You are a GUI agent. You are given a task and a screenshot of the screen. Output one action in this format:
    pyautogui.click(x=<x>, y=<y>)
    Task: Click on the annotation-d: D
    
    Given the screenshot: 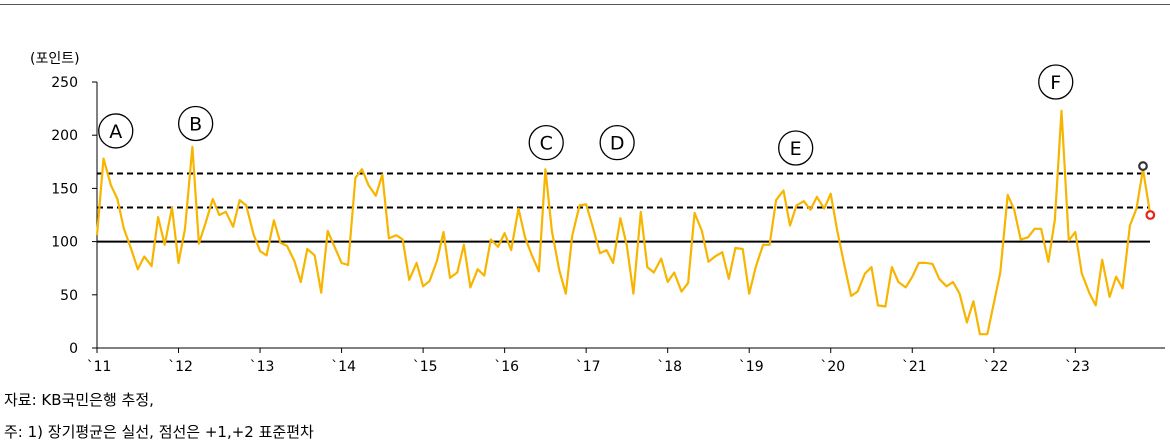 What is the action you would take?
    pyautogui.click(x=617, y=142)
    